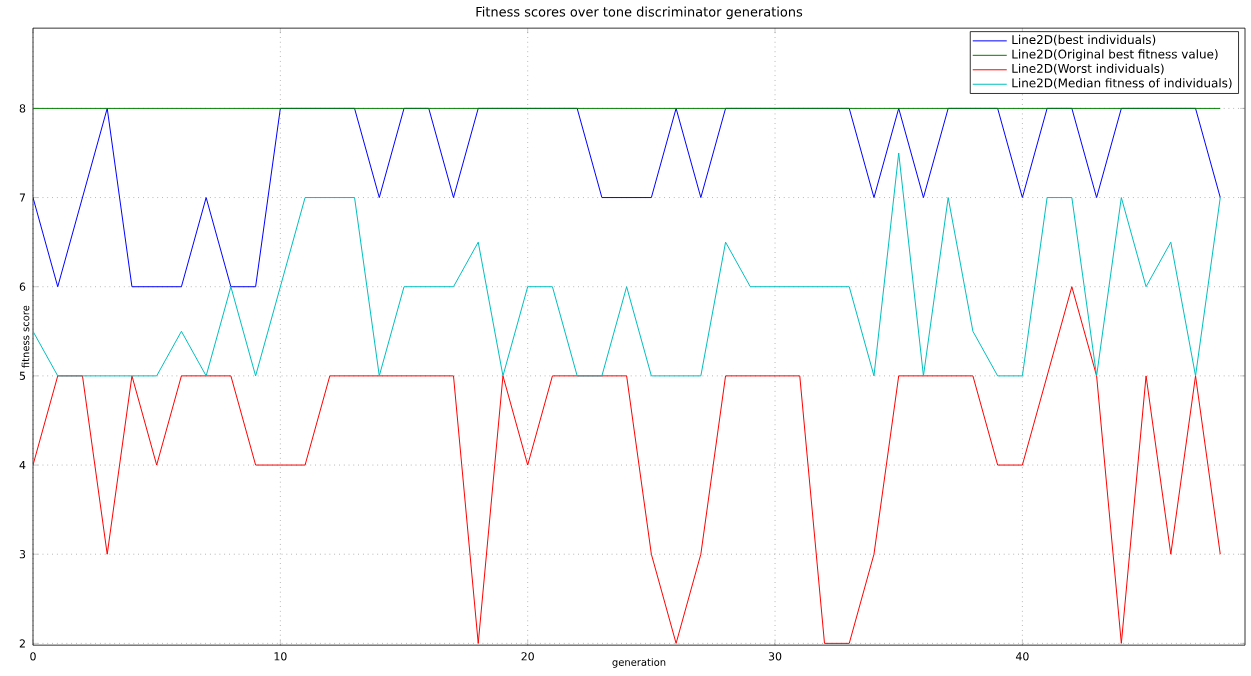  I want to click on x-tick-label: 0, so click(33, 656).